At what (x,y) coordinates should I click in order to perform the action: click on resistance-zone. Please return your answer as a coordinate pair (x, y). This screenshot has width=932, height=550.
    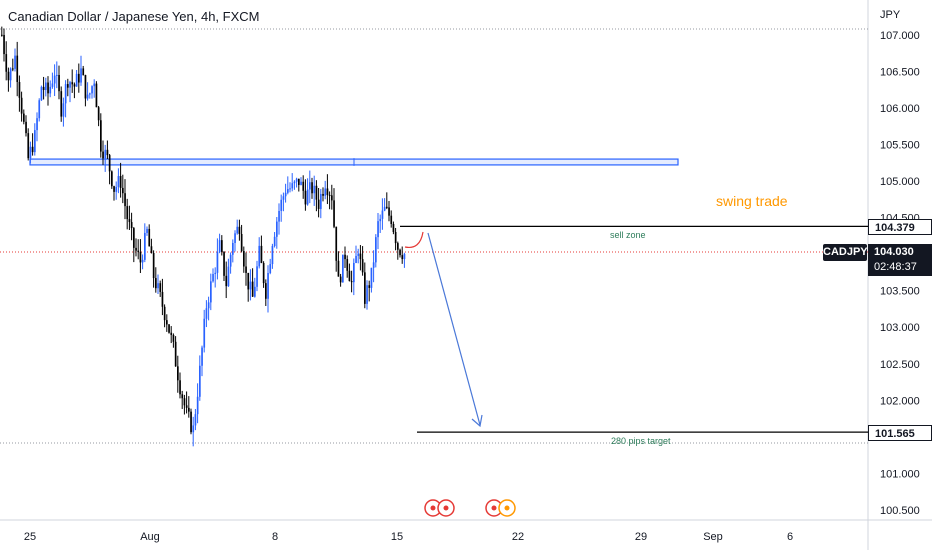
    Looking at the image, I should click on (354, 162).